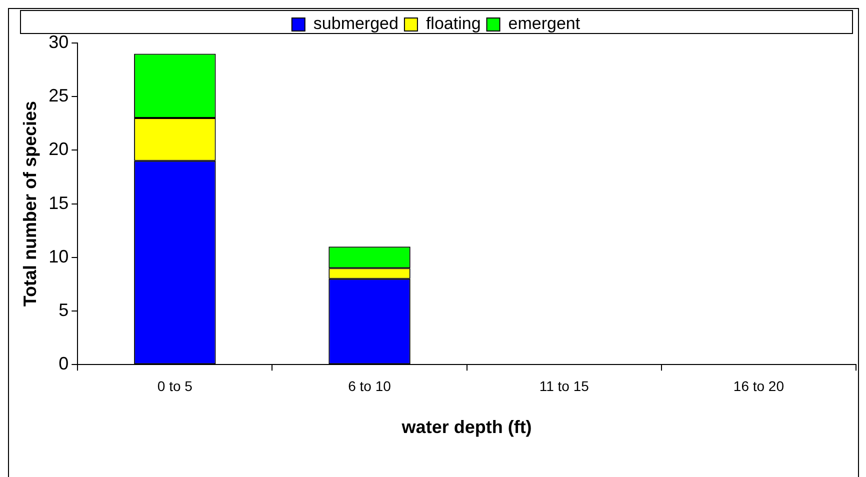 This screenshot has width=866, height=477. Describe the element at coordinates (63, 364) in the screenshot. I see `y-tick-label: 0` at that location.